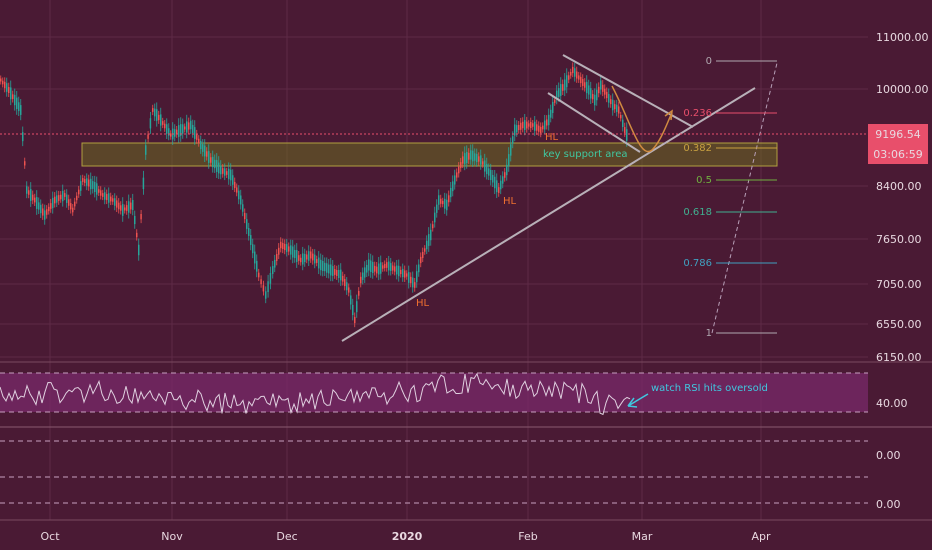  What do you see at coordinates (642, 536) in the screenshot?
I see `time-tick-label: Mar` at bounding box center [642, 536].